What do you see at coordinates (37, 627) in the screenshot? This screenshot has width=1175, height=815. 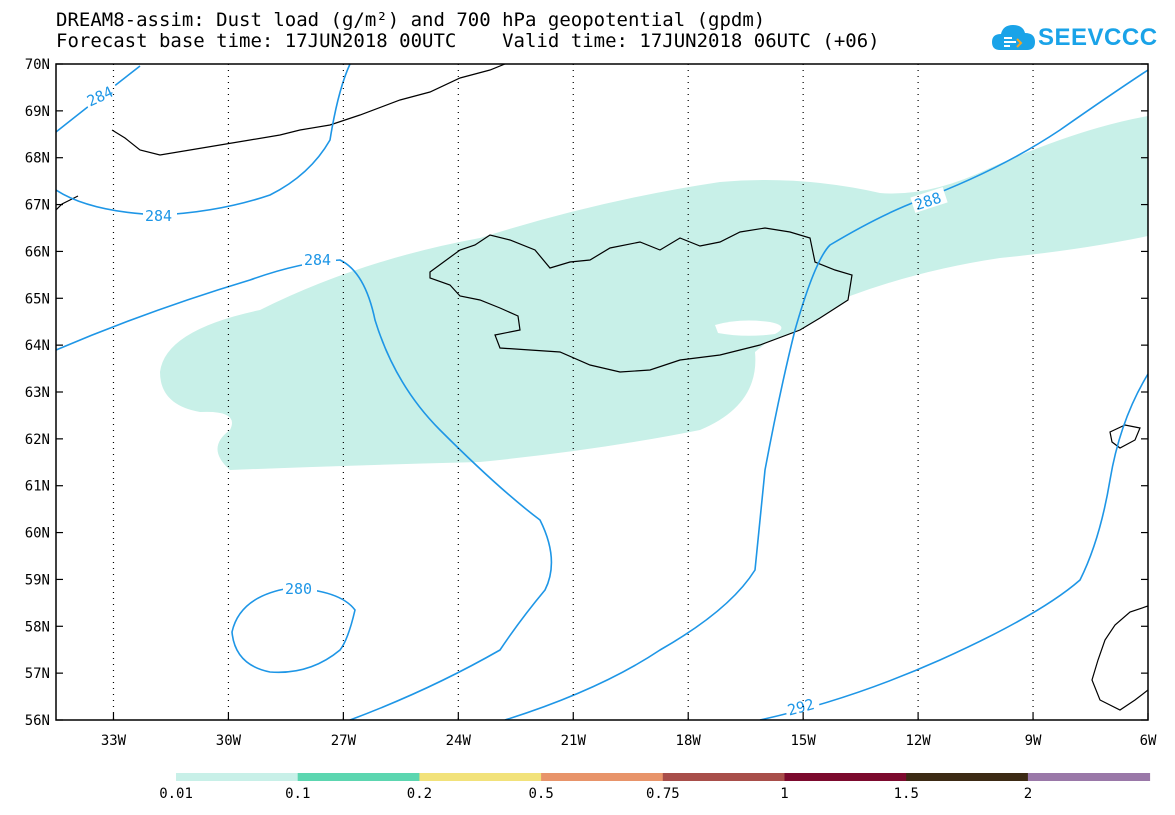 I see `lat-tick-label: 58N` at bounding box center [37, 627].